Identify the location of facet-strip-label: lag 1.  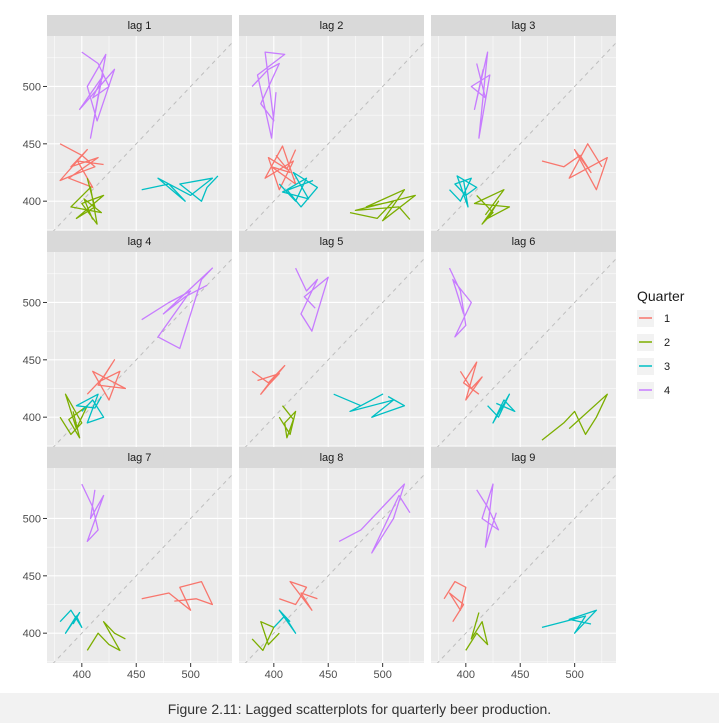
(140, 26).